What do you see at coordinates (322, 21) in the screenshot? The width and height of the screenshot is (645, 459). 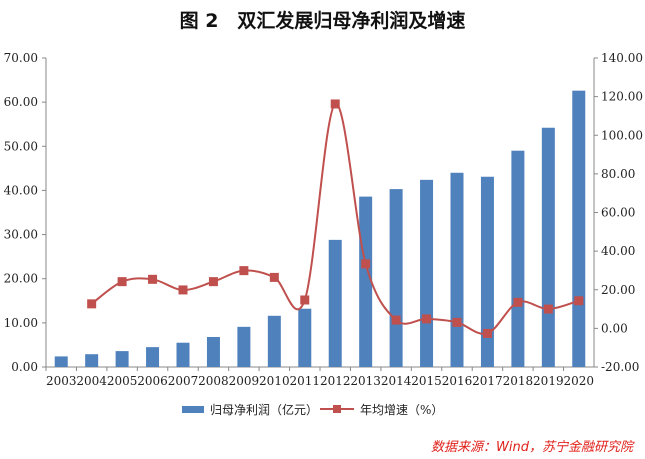 I see `chart-title: 图 2 双汇发展归母净利润及增速` at bounding box center [322, 21].